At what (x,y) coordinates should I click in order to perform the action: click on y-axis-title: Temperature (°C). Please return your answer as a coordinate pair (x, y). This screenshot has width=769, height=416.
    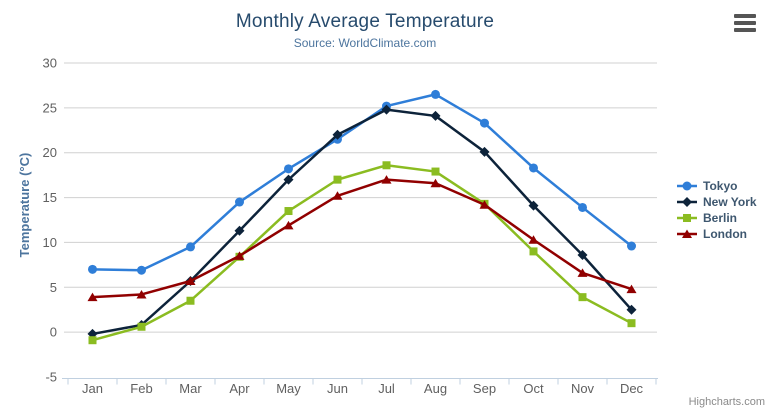
    Looking at the image, I should click on (24, 205).